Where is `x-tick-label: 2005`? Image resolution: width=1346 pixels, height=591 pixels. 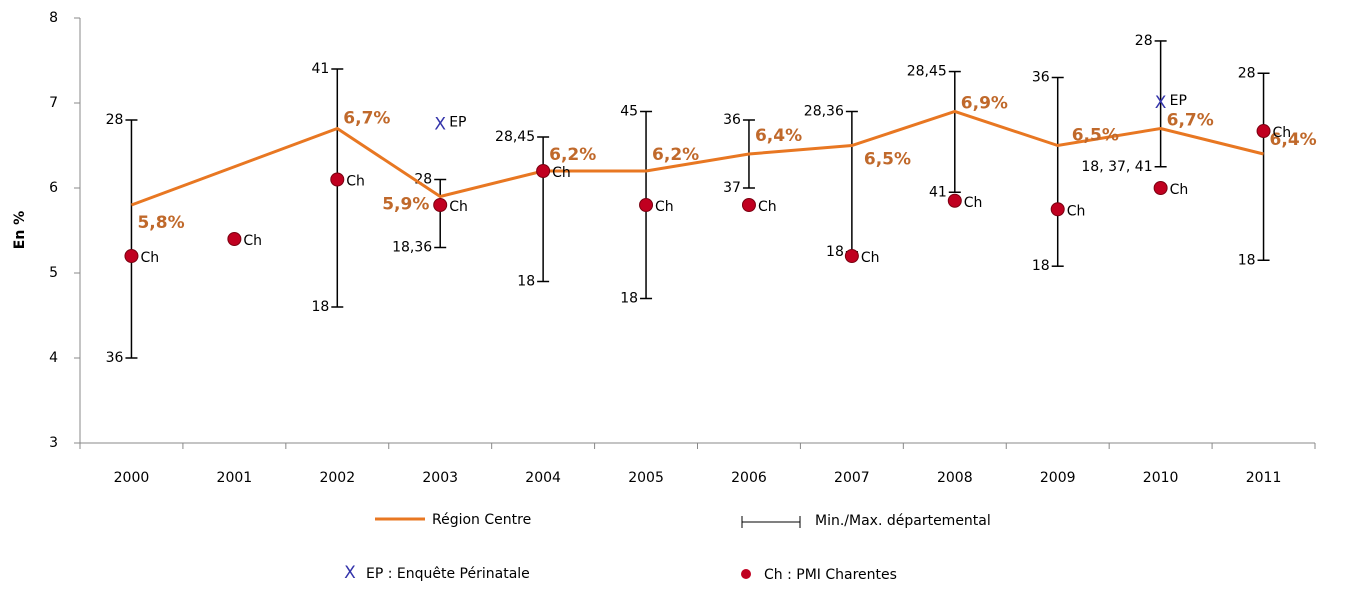
x-tick-label: 2005 is located at coordinates (646, 478).